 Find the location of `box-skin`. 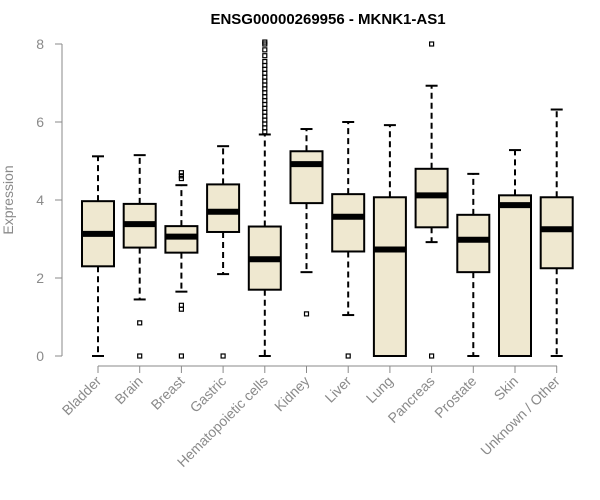

box-skin is located at coordinates (515, 253).